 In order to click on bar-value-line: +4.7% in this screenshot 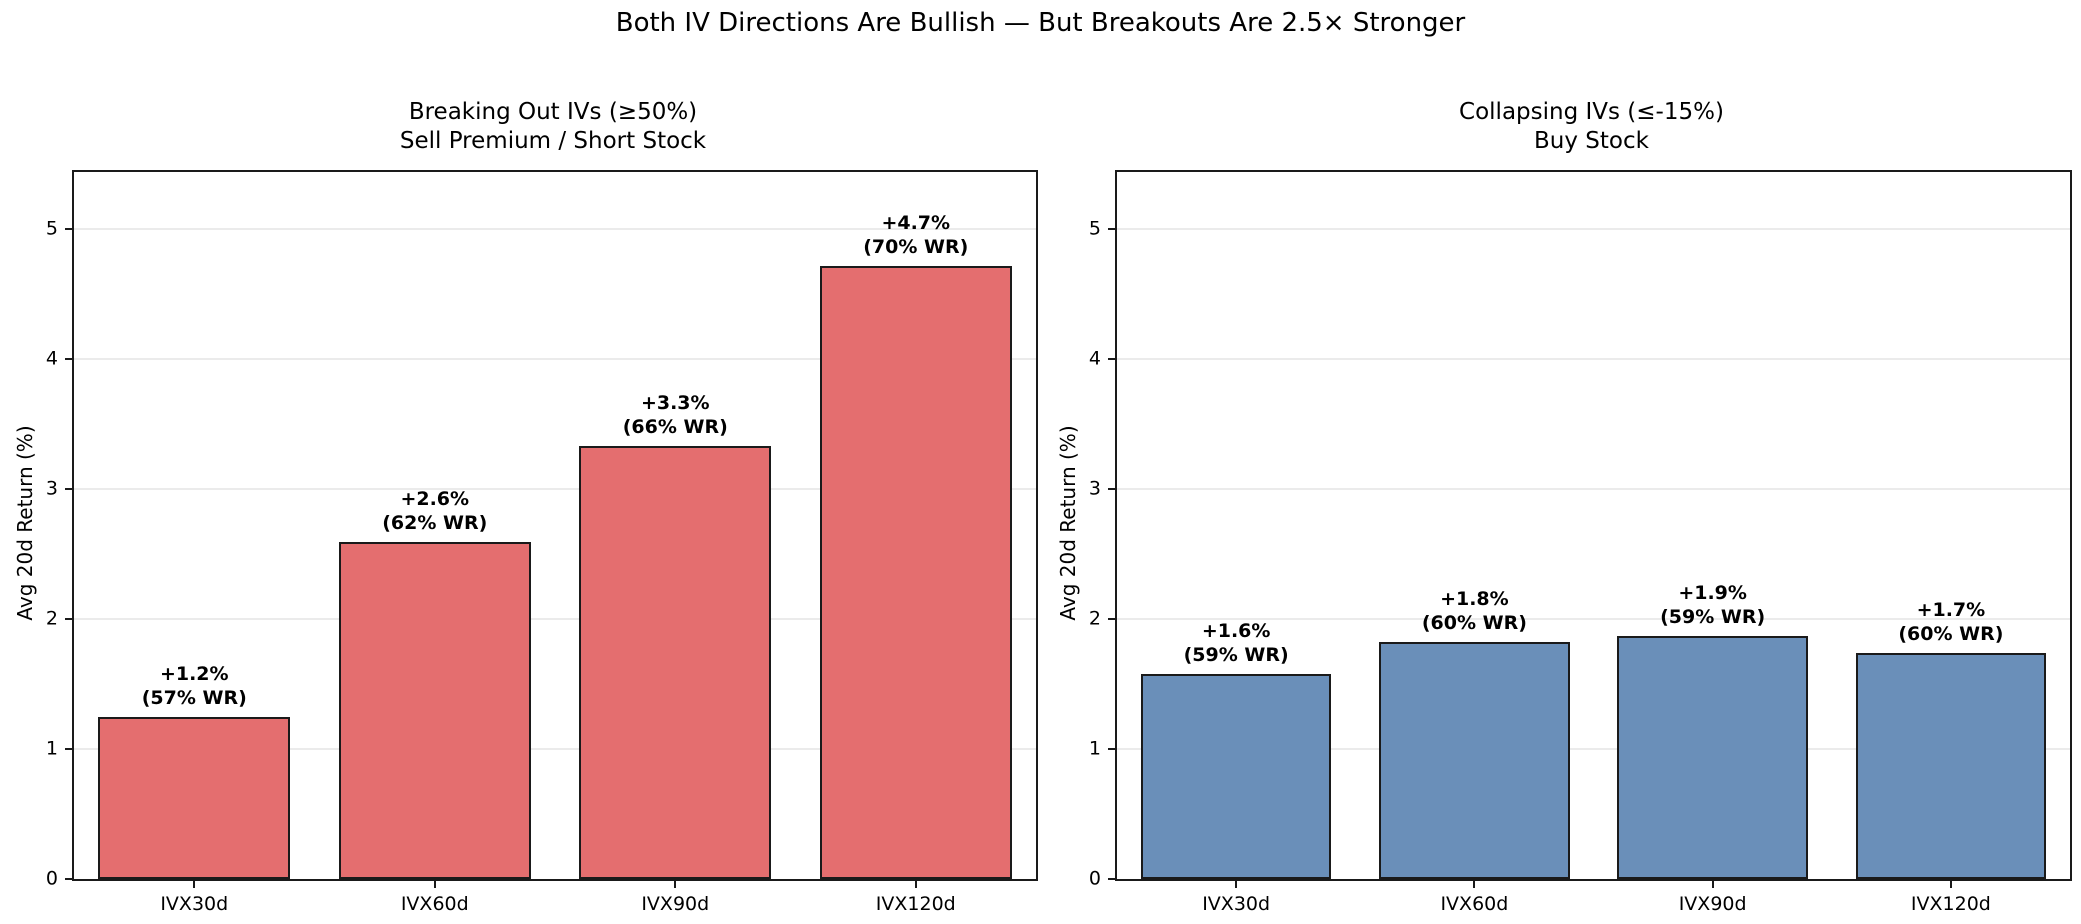, I will do `click(916, 222)`.